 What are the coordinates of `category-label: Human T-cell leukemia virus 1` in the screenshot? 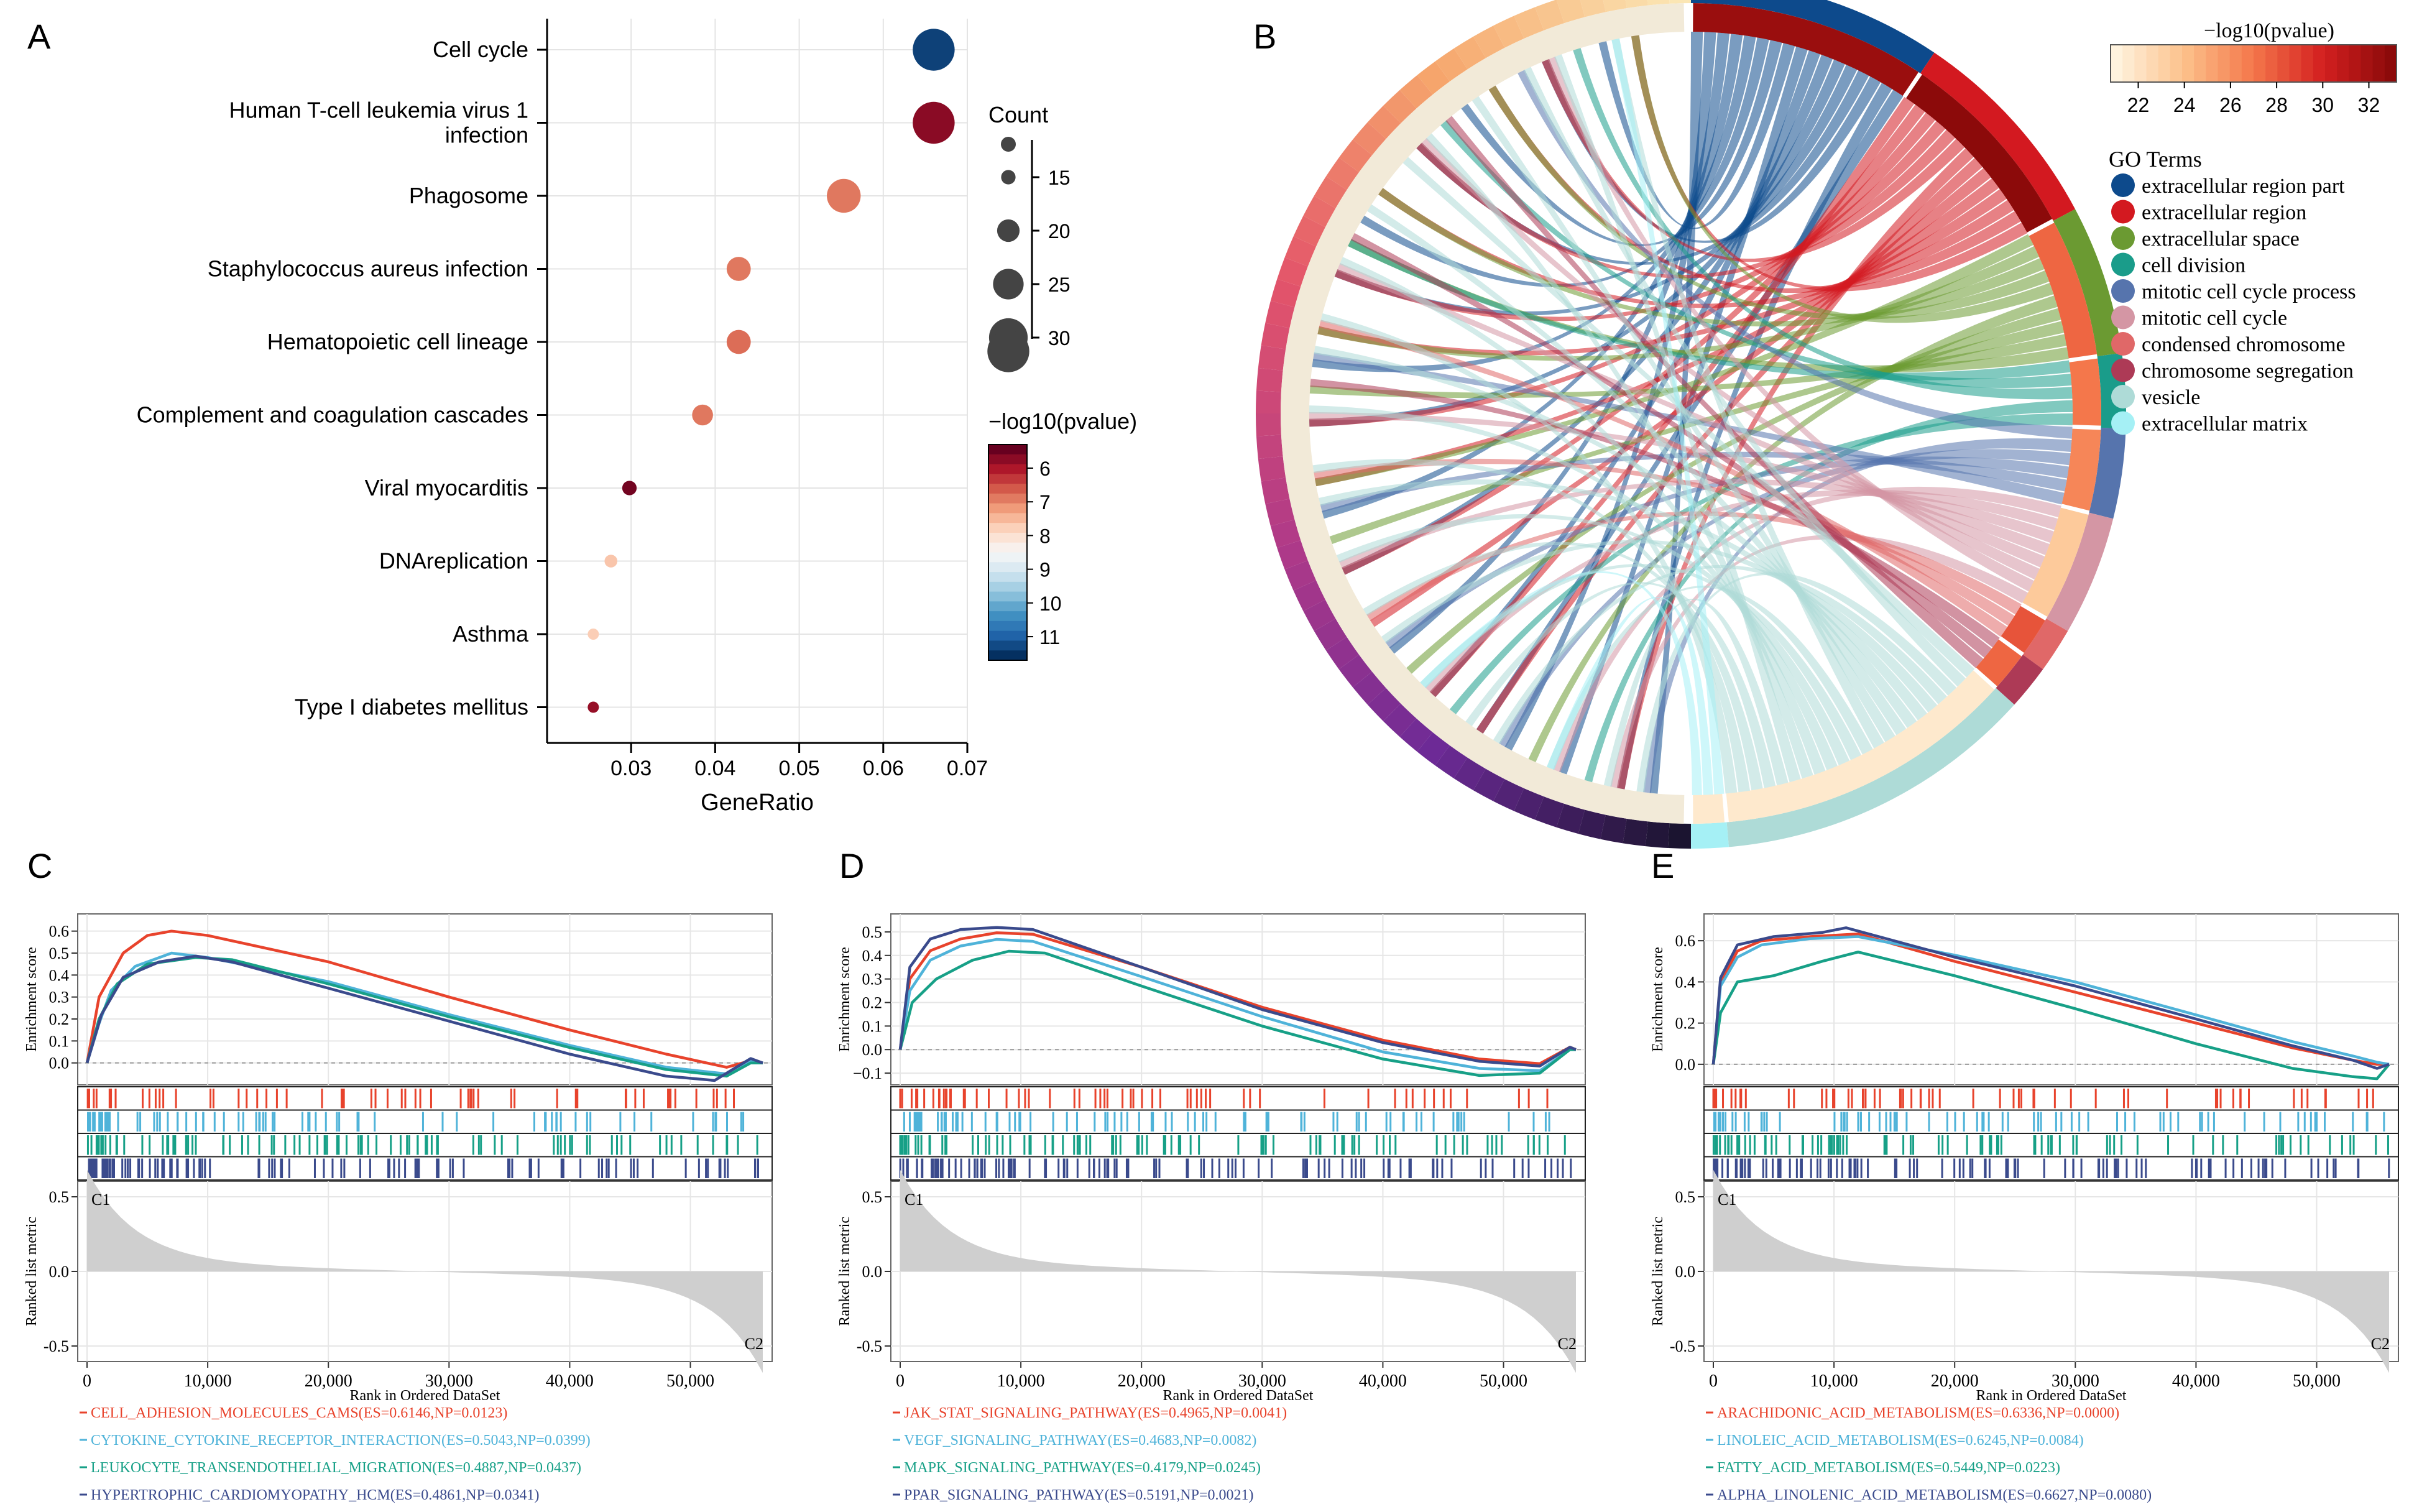 It's located at (378, 110).